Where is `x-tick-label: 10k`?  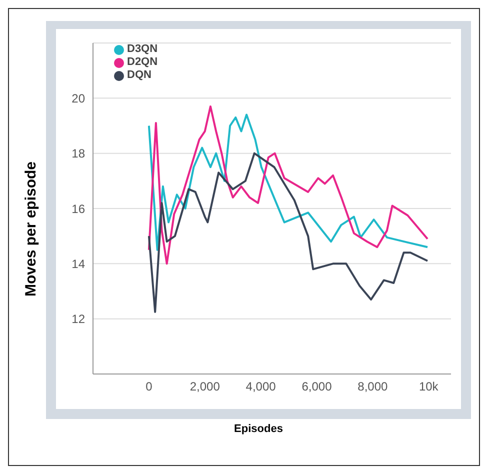
x-tick-label: 10k is located at coordinates (429, 387).